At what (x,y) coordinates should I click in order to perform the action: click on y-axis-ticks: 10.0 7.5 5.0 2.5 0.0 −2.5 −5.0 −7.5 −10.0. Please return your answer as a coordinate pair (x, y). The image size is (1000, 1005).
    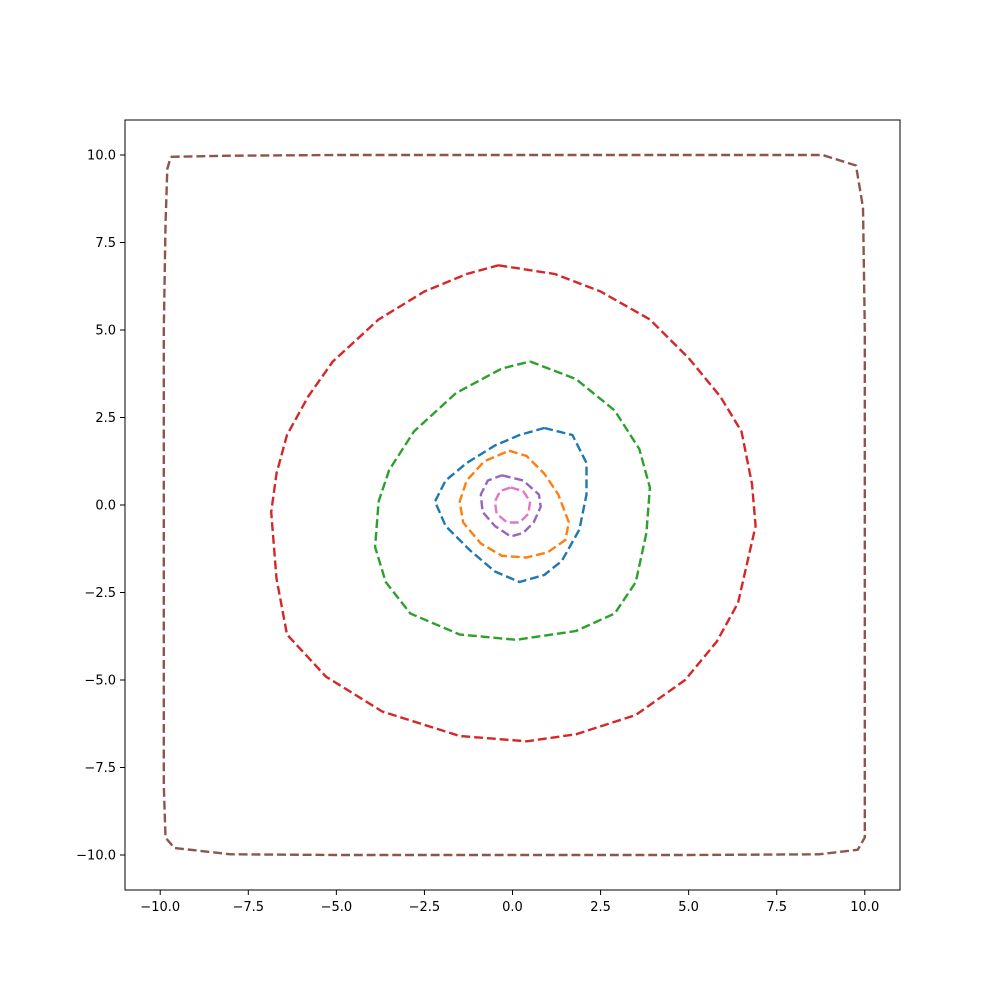
    Looking at the image, I should click on (100, 506).